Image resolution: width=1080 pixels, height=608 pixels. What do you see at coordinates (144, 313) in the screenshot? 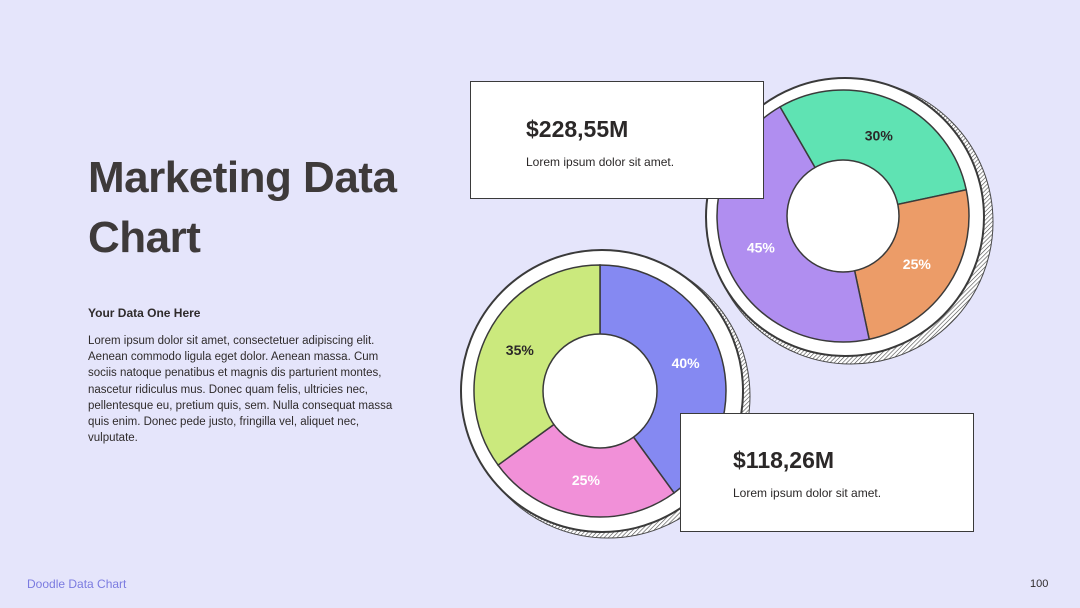
I see `data-subheading: Your Data One Here` at bounding box center [144, 313].